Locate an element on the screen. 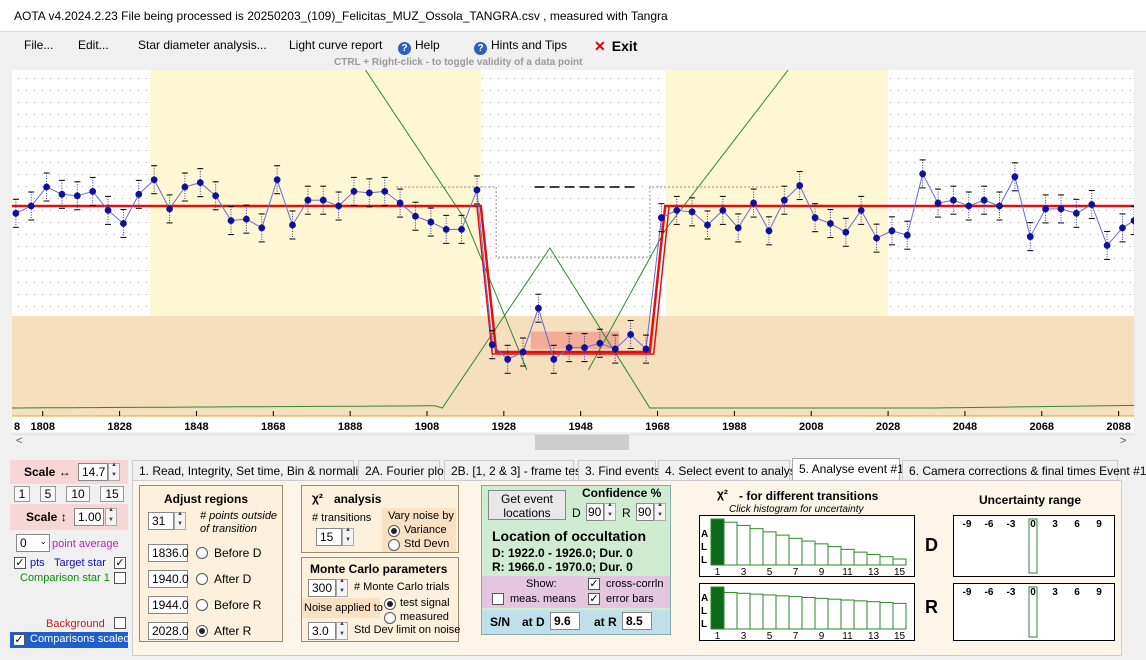  menu-hints: ? Hints and Tips is located at coordinates (520, 46).